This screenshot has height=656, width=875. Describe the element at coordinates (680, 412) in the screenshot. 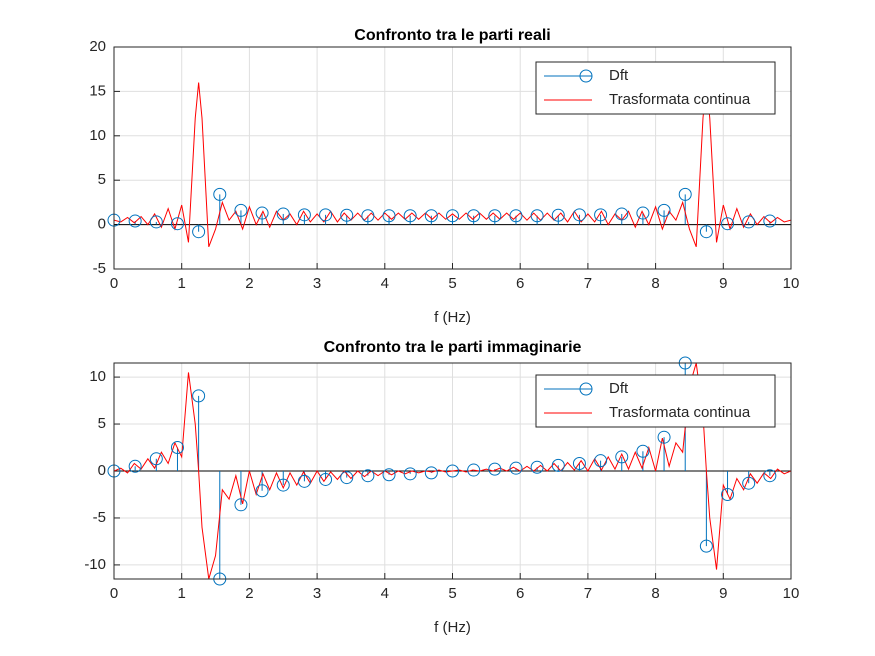

I see `legend-label: Trasformata continua` at that location.